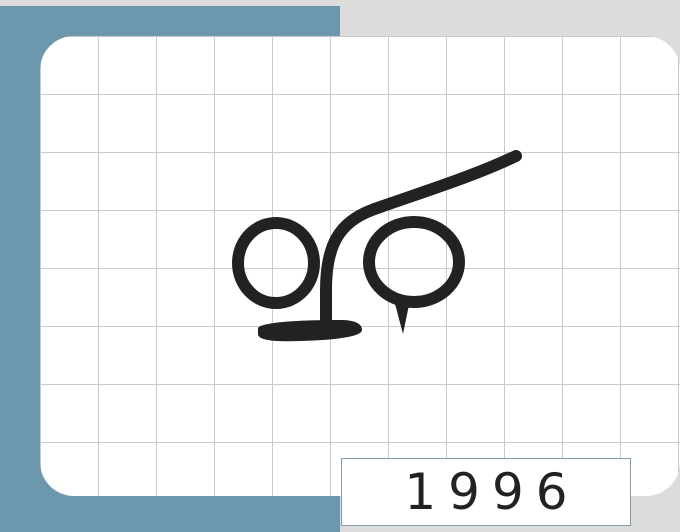 The image size is (680, 532). What do you see at coordinates (492, 492) in the screenshot?
I see `year-label: 1996` at bounding box center [492, 492].